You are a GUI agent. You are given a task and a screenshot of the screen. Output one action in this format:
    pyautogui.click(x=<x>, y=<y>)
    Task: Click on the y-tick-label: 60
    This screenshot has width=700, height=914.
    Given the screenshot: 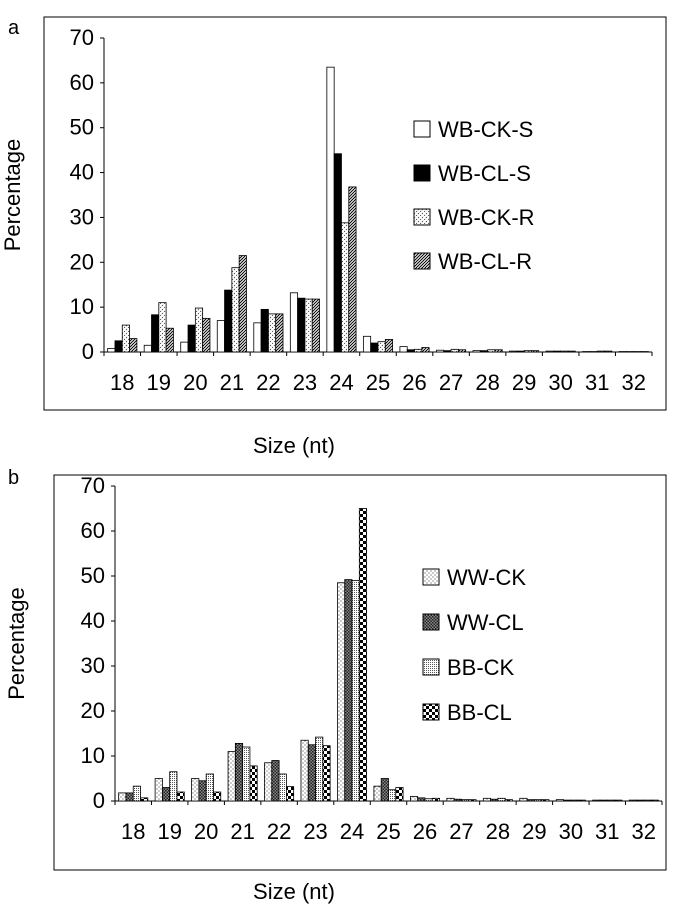 What is the action you would take?
    pyautogui.click(x=93, y=530)
    